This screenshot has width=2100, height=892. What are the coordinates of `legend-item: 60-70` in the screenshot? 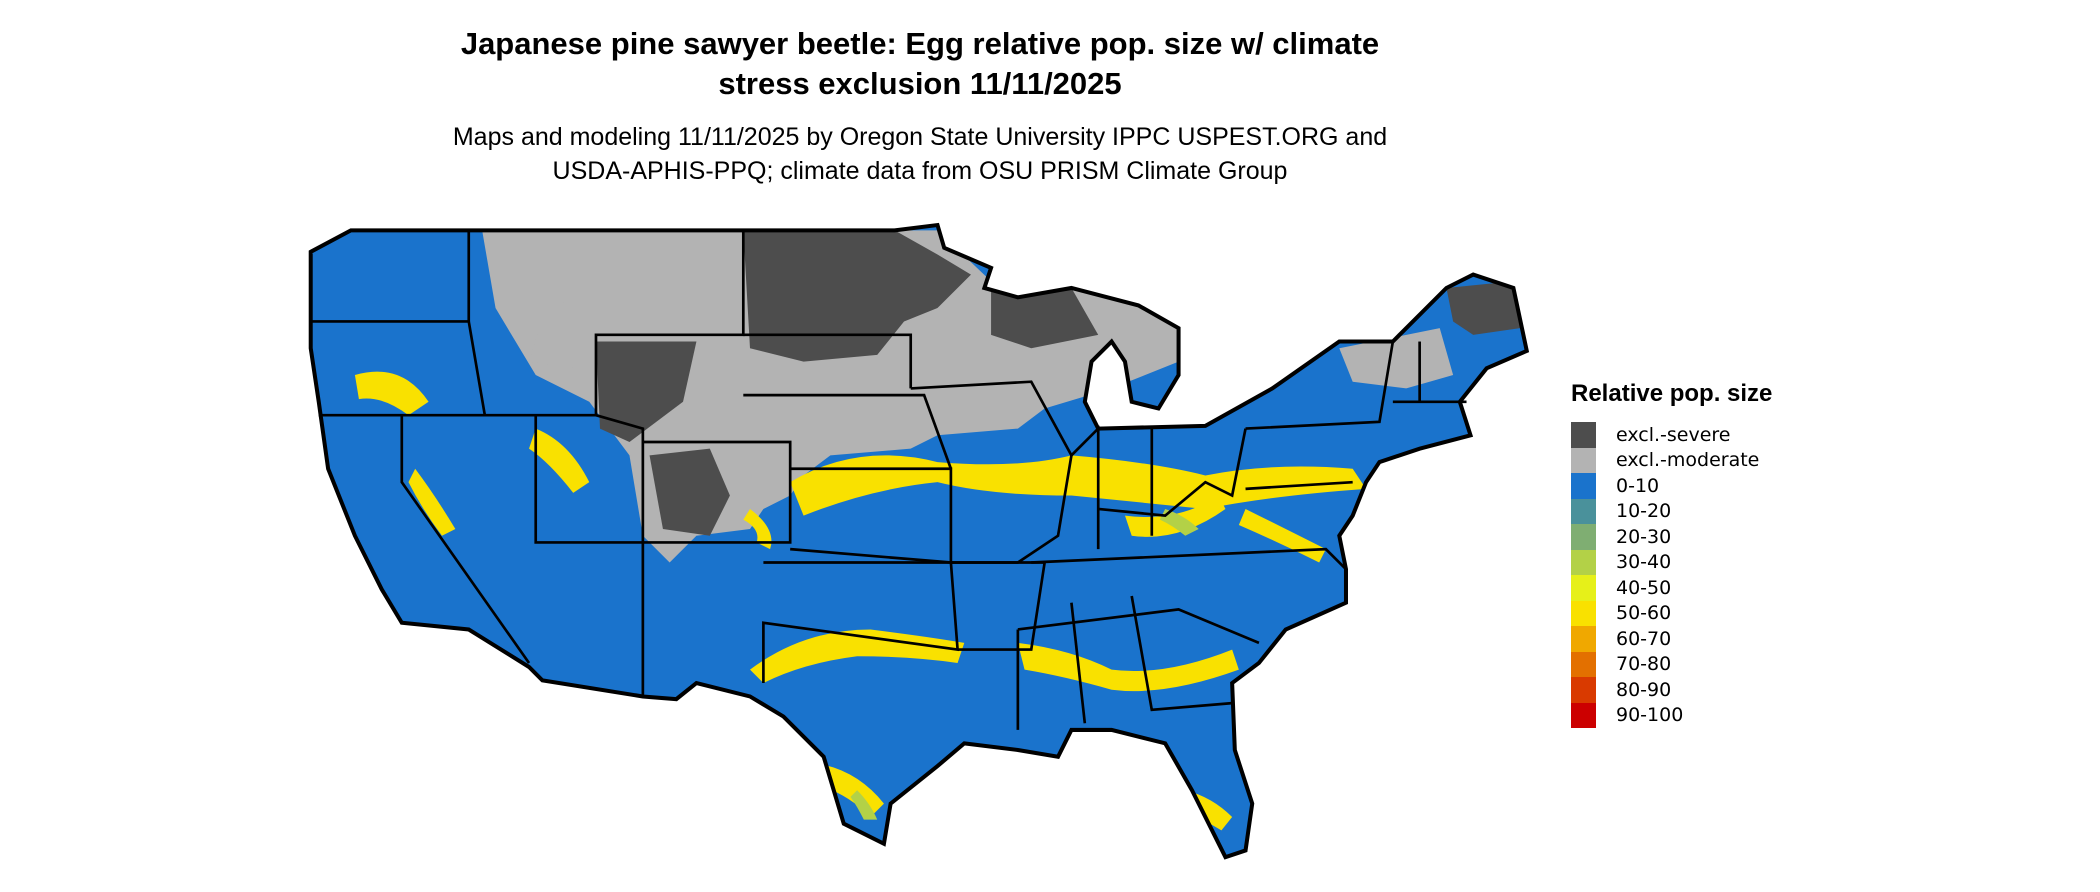 It's located at (1671, 639).